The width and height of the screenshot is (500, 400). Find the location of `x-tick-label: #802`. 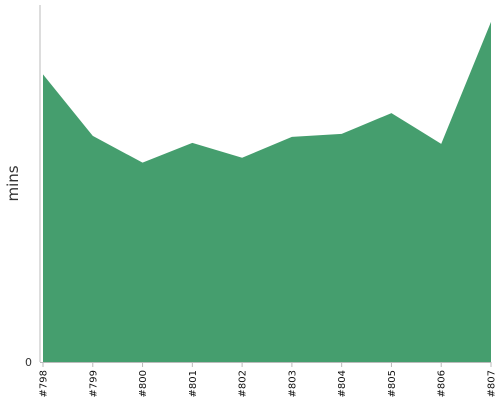

x-tick-label: #802 is located at coordinates (243, 383).